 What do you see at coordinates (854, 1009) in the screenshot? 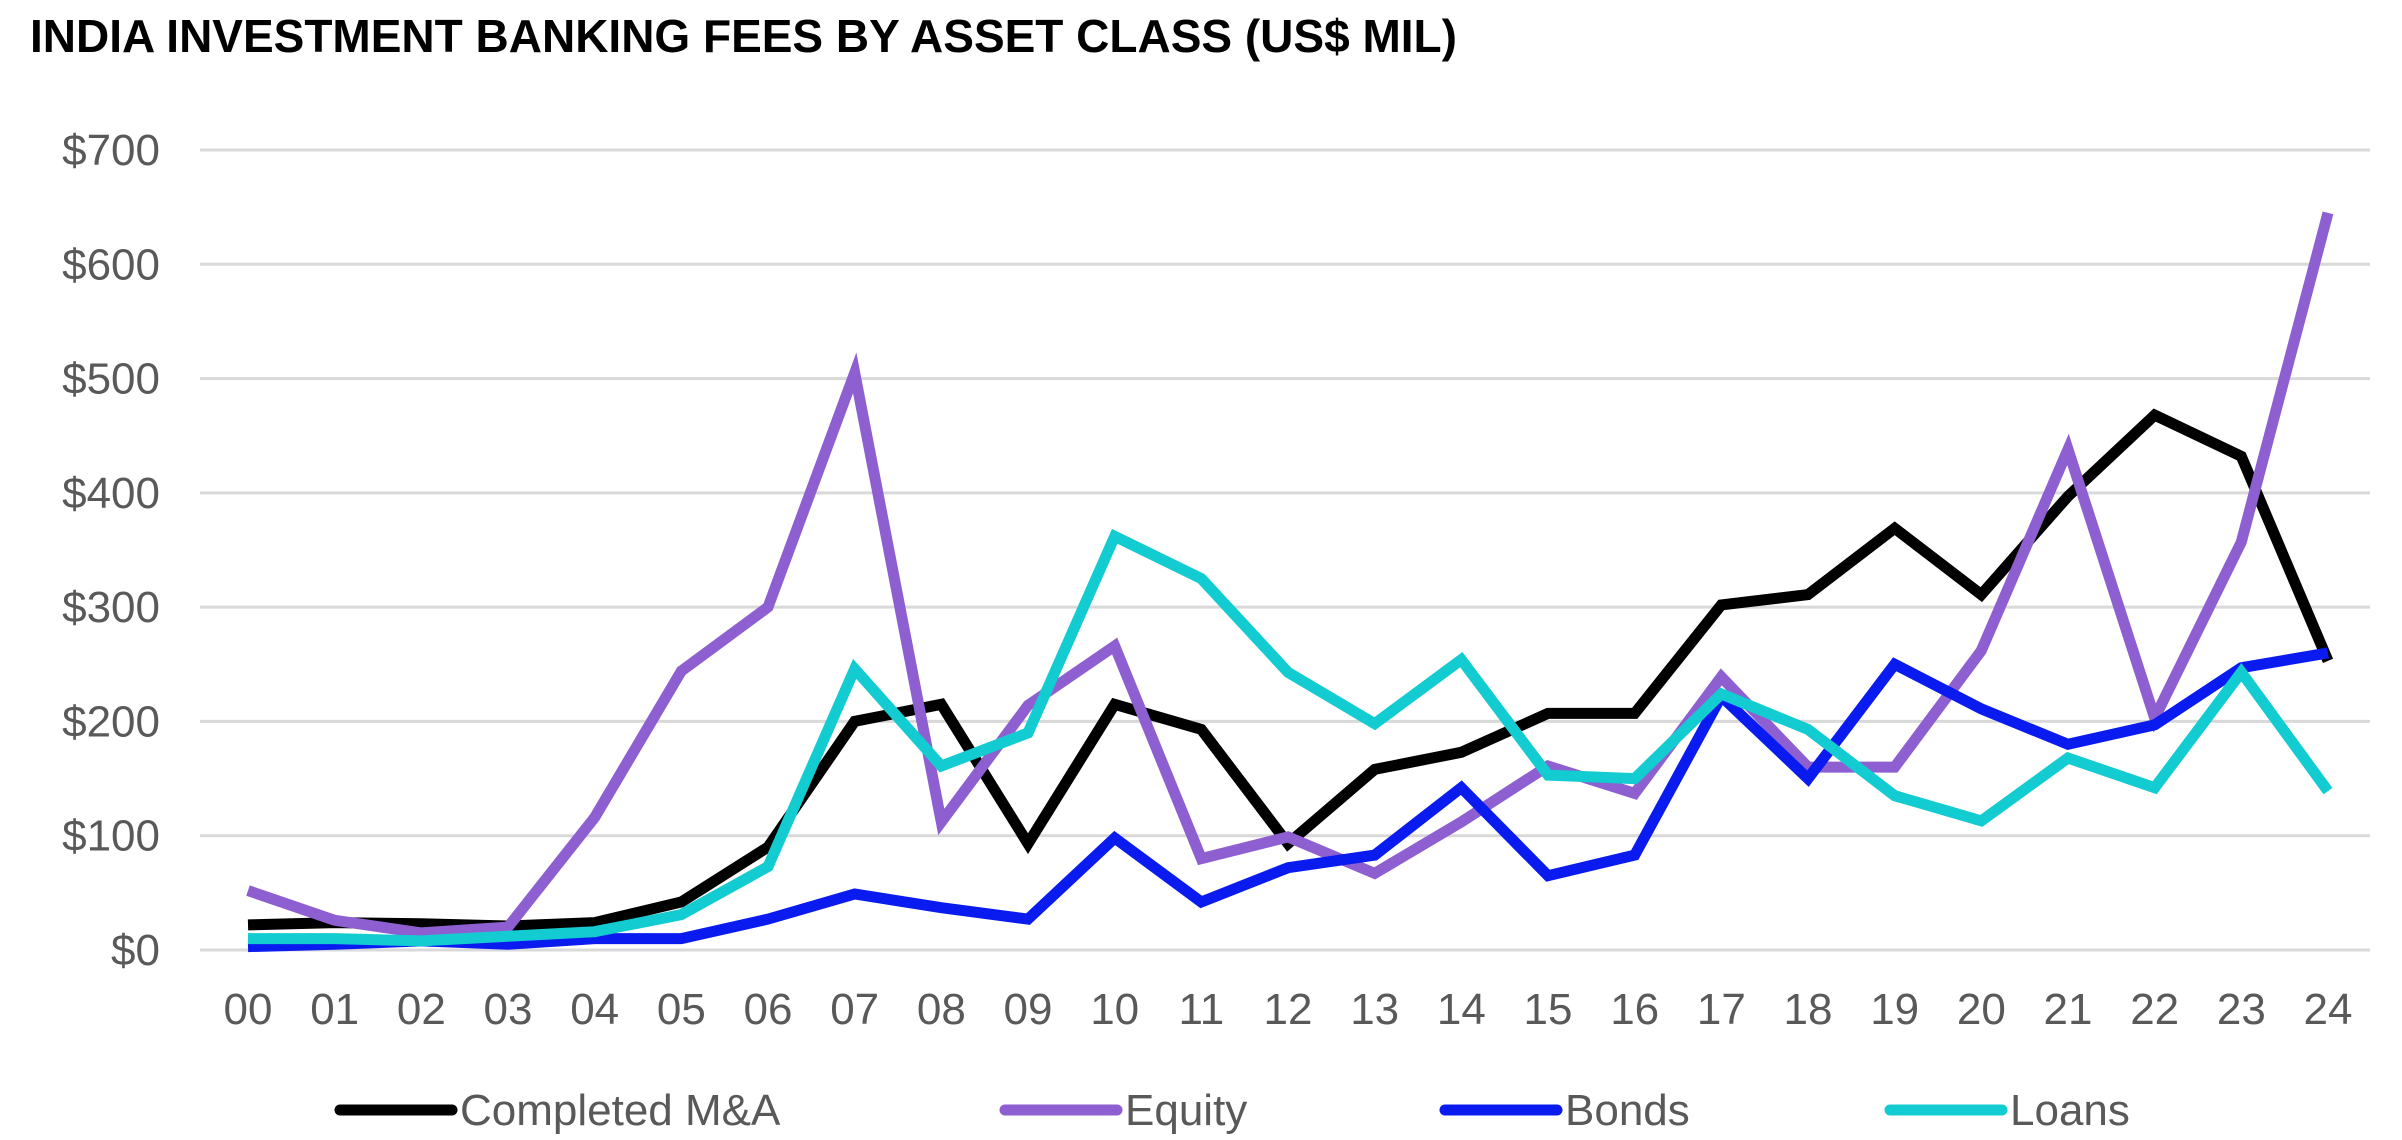
I see `x-tick-label: 07` at bounding box center [854, 1009].